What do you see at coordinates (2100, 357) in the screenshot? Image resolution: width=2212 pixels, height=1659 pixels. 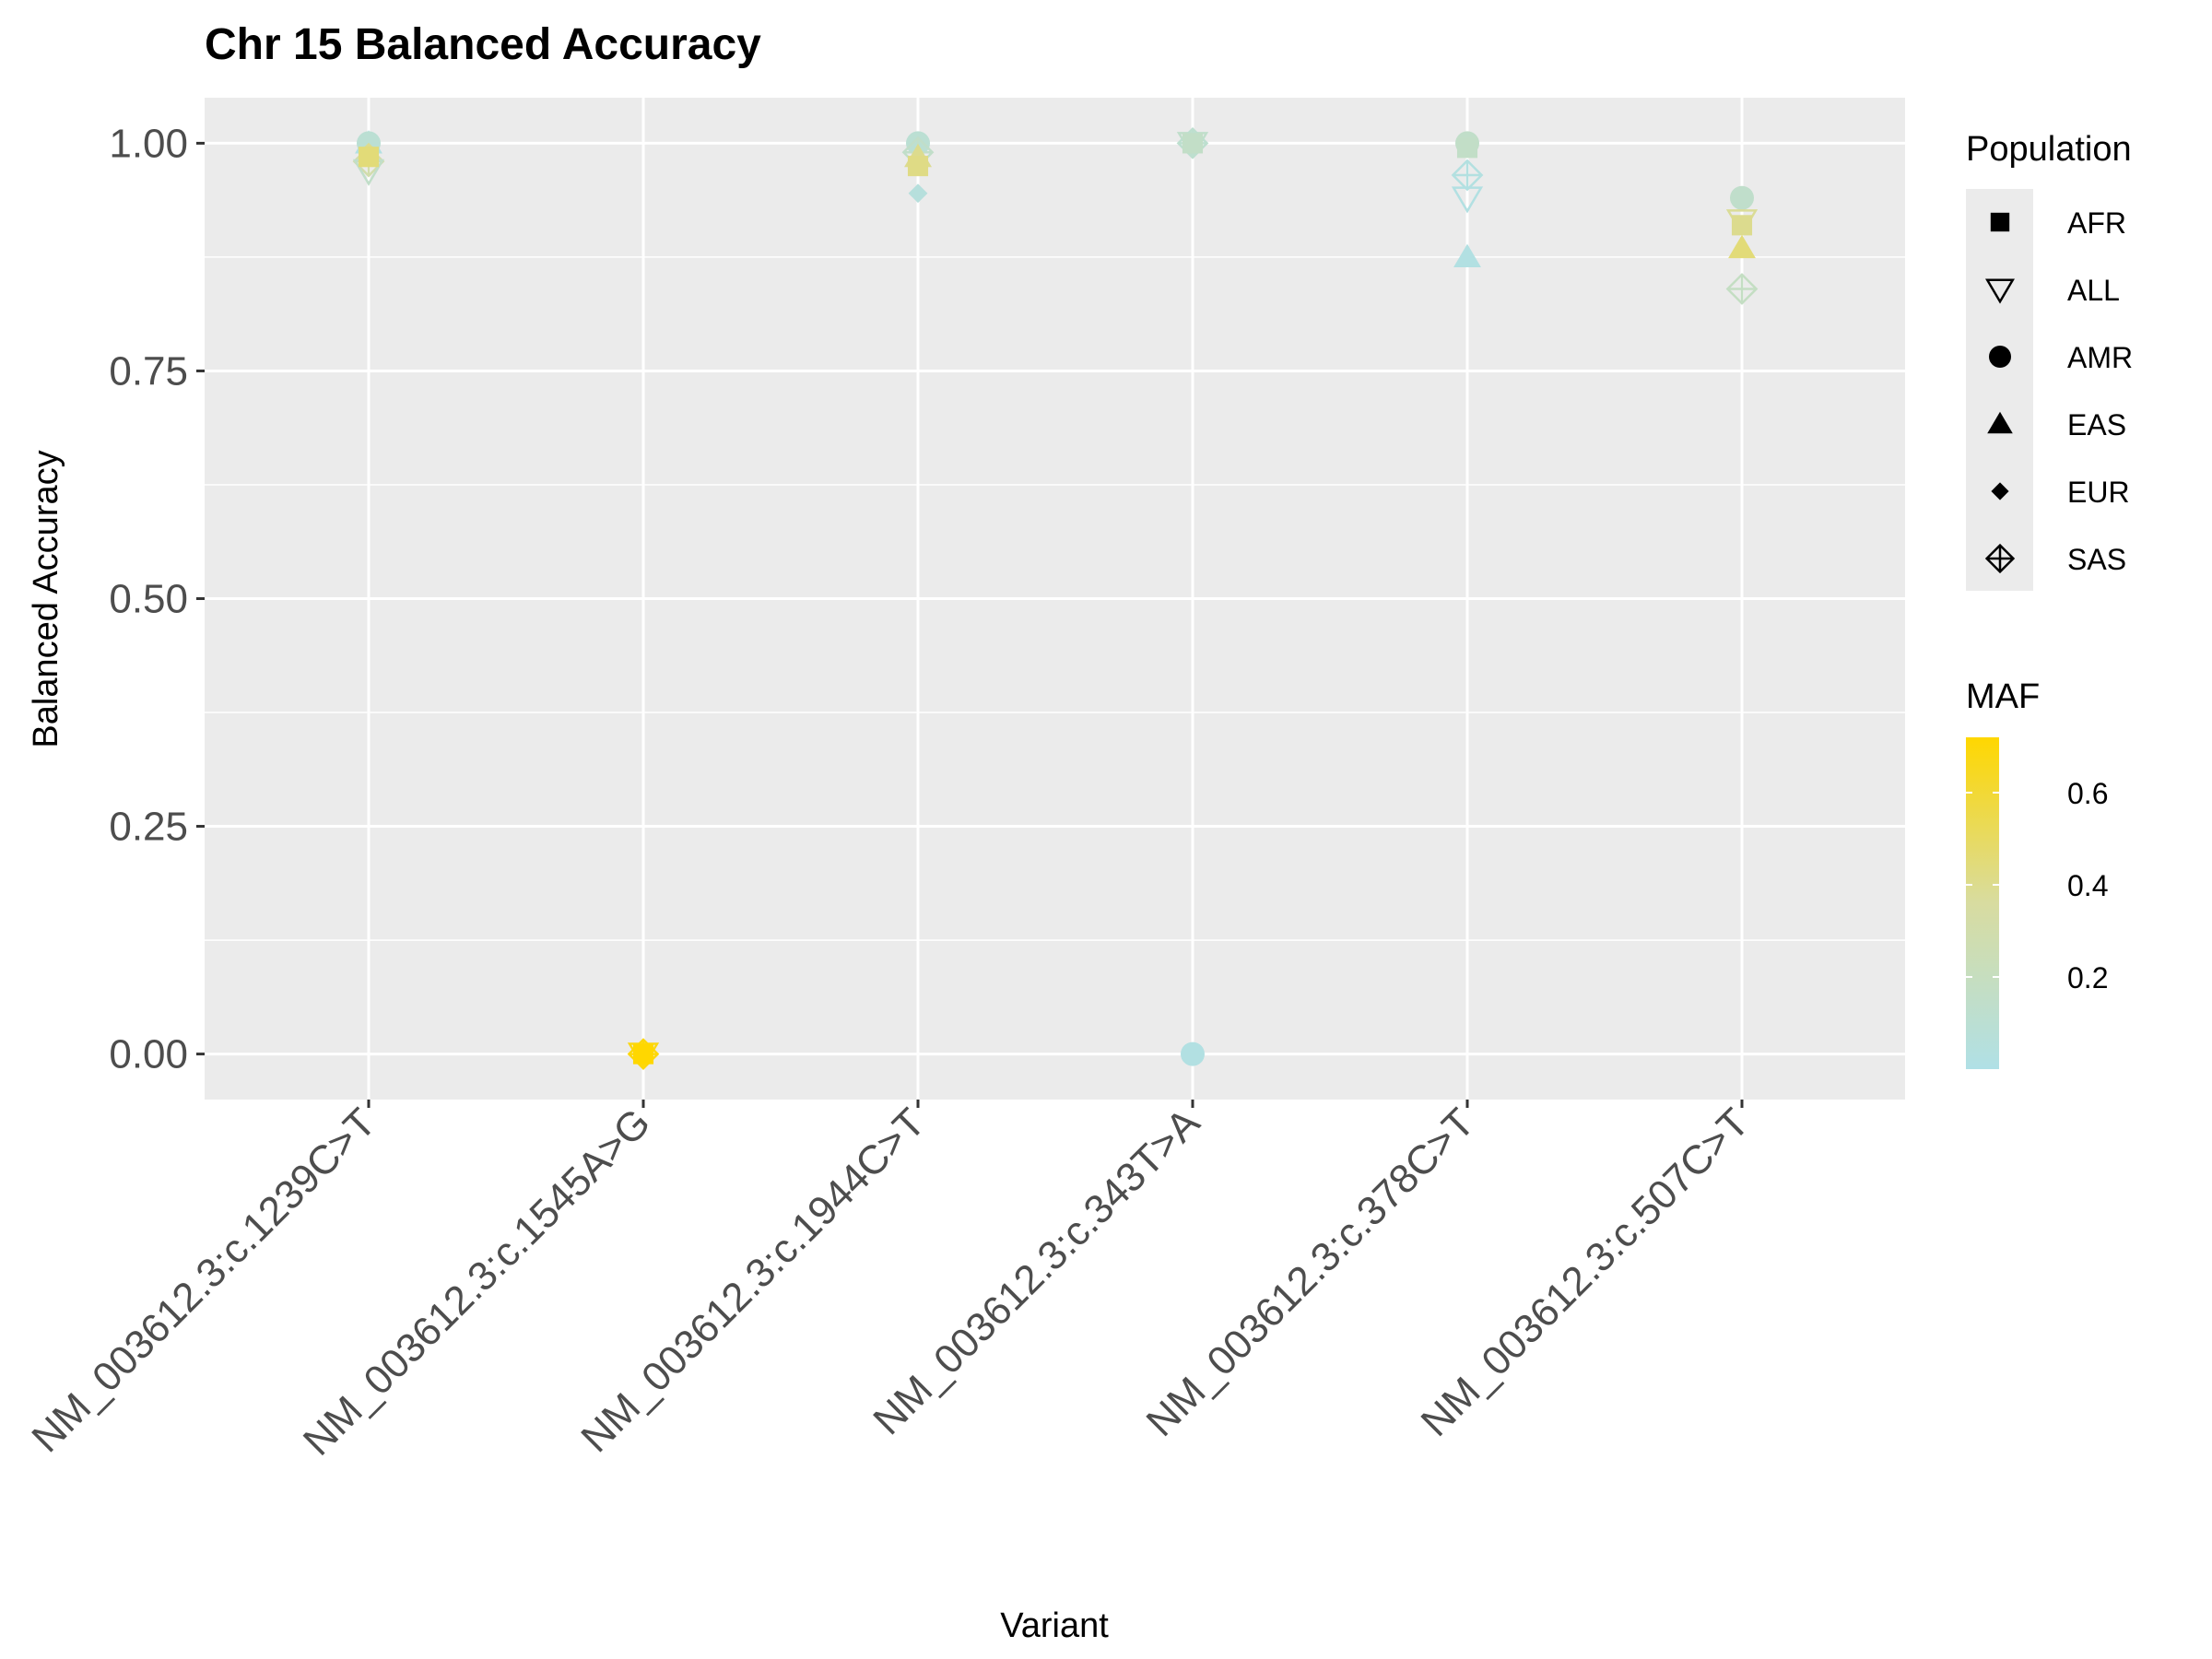 I see `legend-label-amr: AMR` at bounding box center [2100, 357].